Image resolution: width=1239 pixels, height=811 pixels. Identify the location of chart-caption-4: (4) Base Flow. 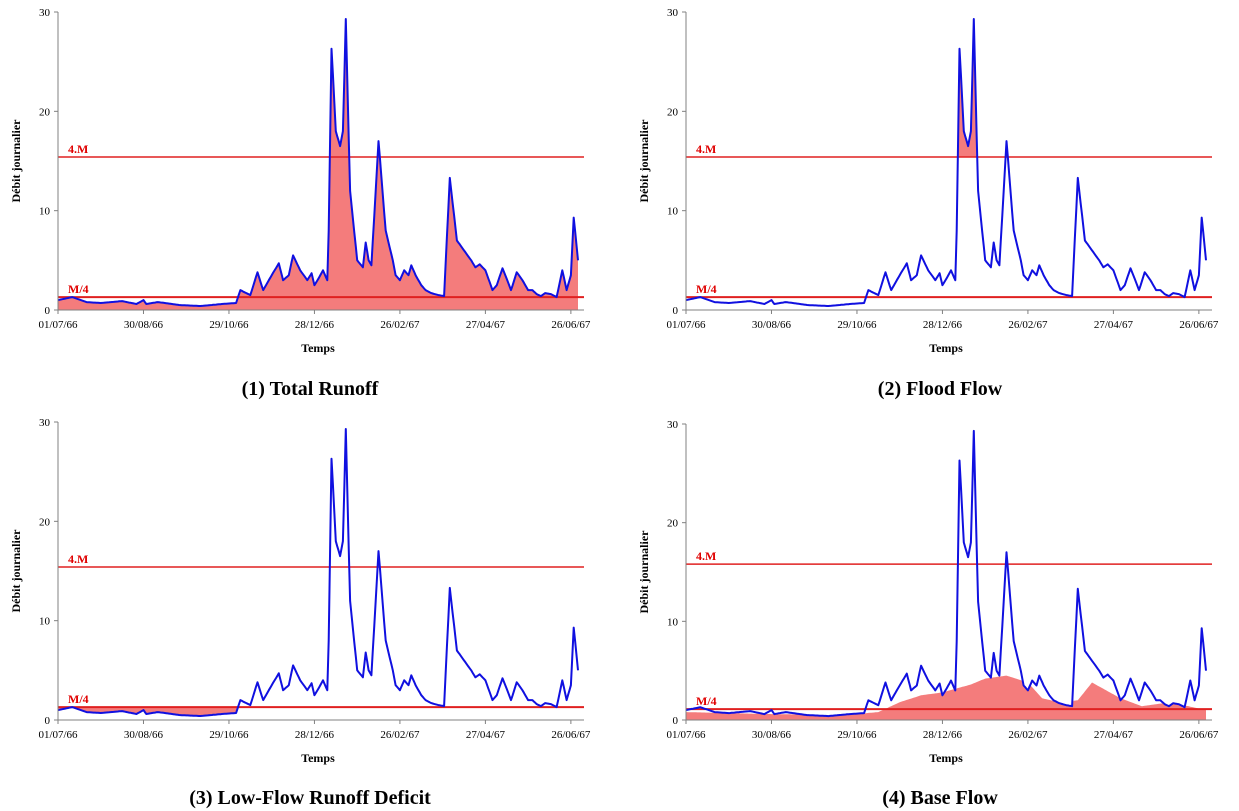
(940, 798).